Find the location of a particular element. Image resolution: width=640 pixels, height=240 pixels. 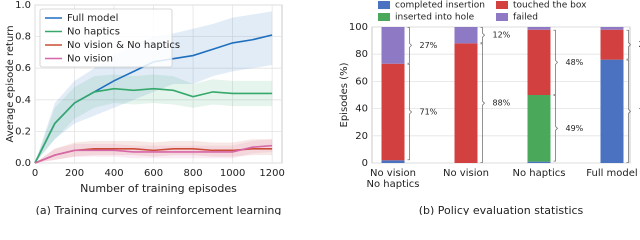

legend-label: completed insertion is located at coordinates (440, 6).